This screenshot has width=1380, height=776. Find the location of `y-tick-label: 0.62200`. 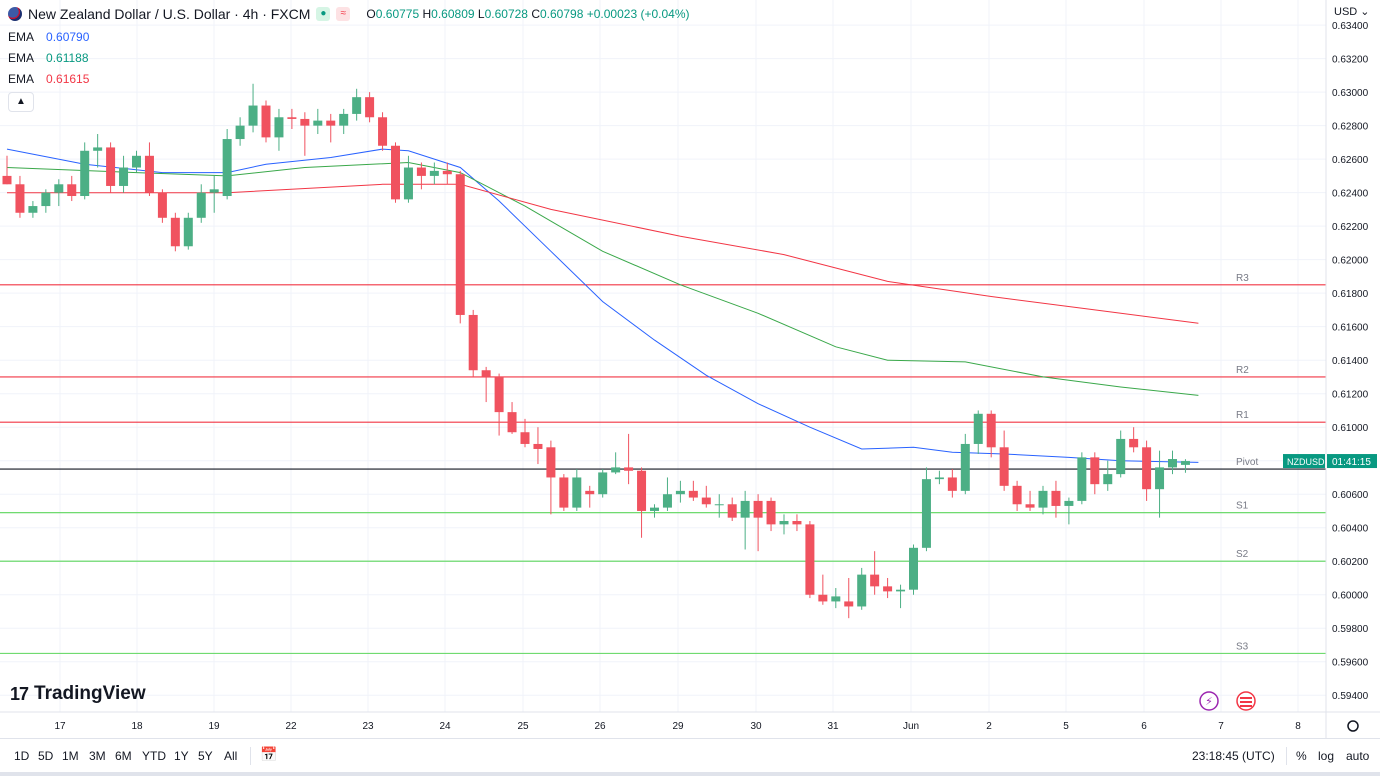

y-tick-label: 0.62200 is located at coordinates (1350, 227).